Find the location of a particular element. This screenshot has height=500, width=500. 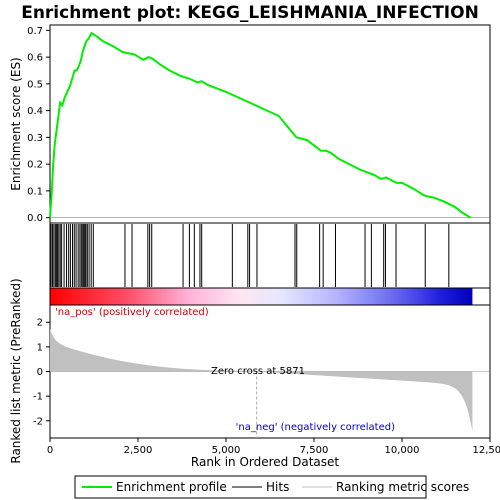

es-y-tick-label: 0.4 is located at coordinates (35, 111).